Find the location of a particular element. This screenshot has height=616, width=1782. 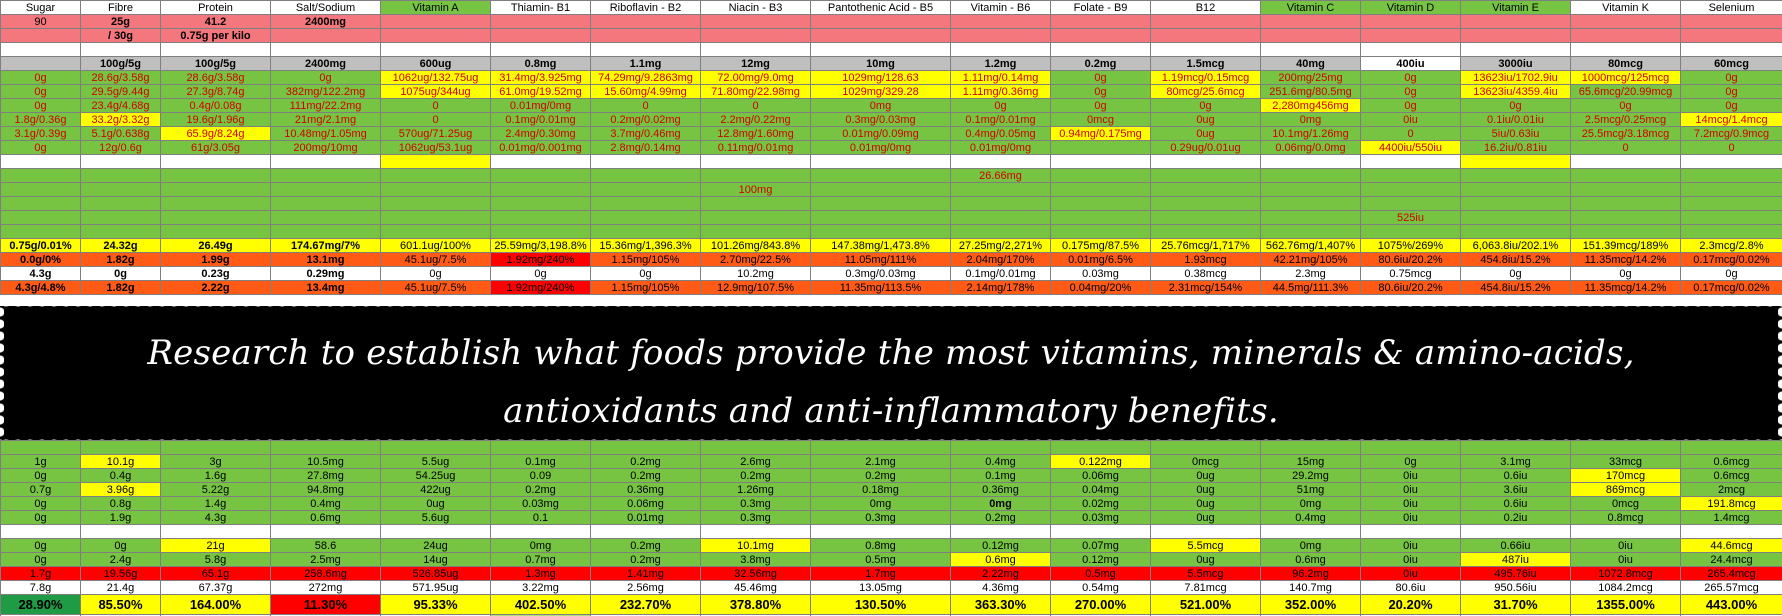

spreadsheet-cell: 13623iu/4359.4iu is located at coordinates (1515, 91).